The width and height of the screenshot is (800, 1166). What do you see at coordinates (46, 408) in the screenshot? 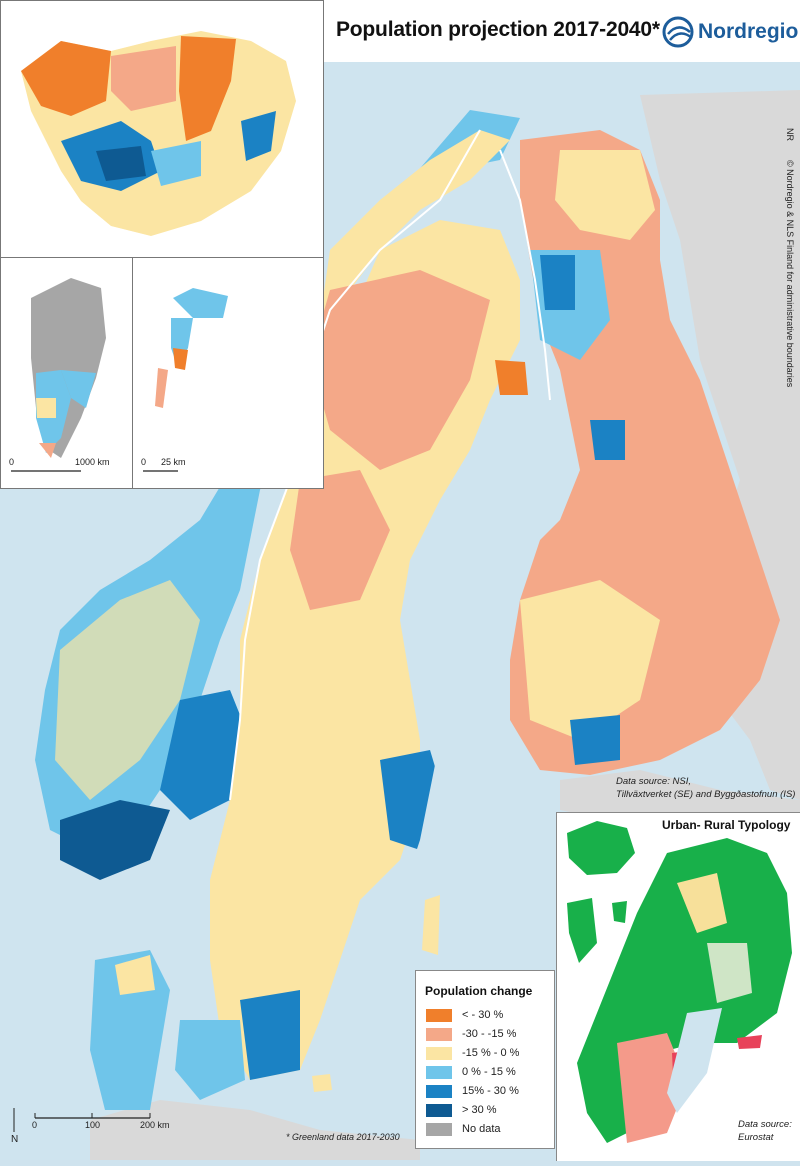
I see `greenland-south-yellow` at bounding box center [46, 408].